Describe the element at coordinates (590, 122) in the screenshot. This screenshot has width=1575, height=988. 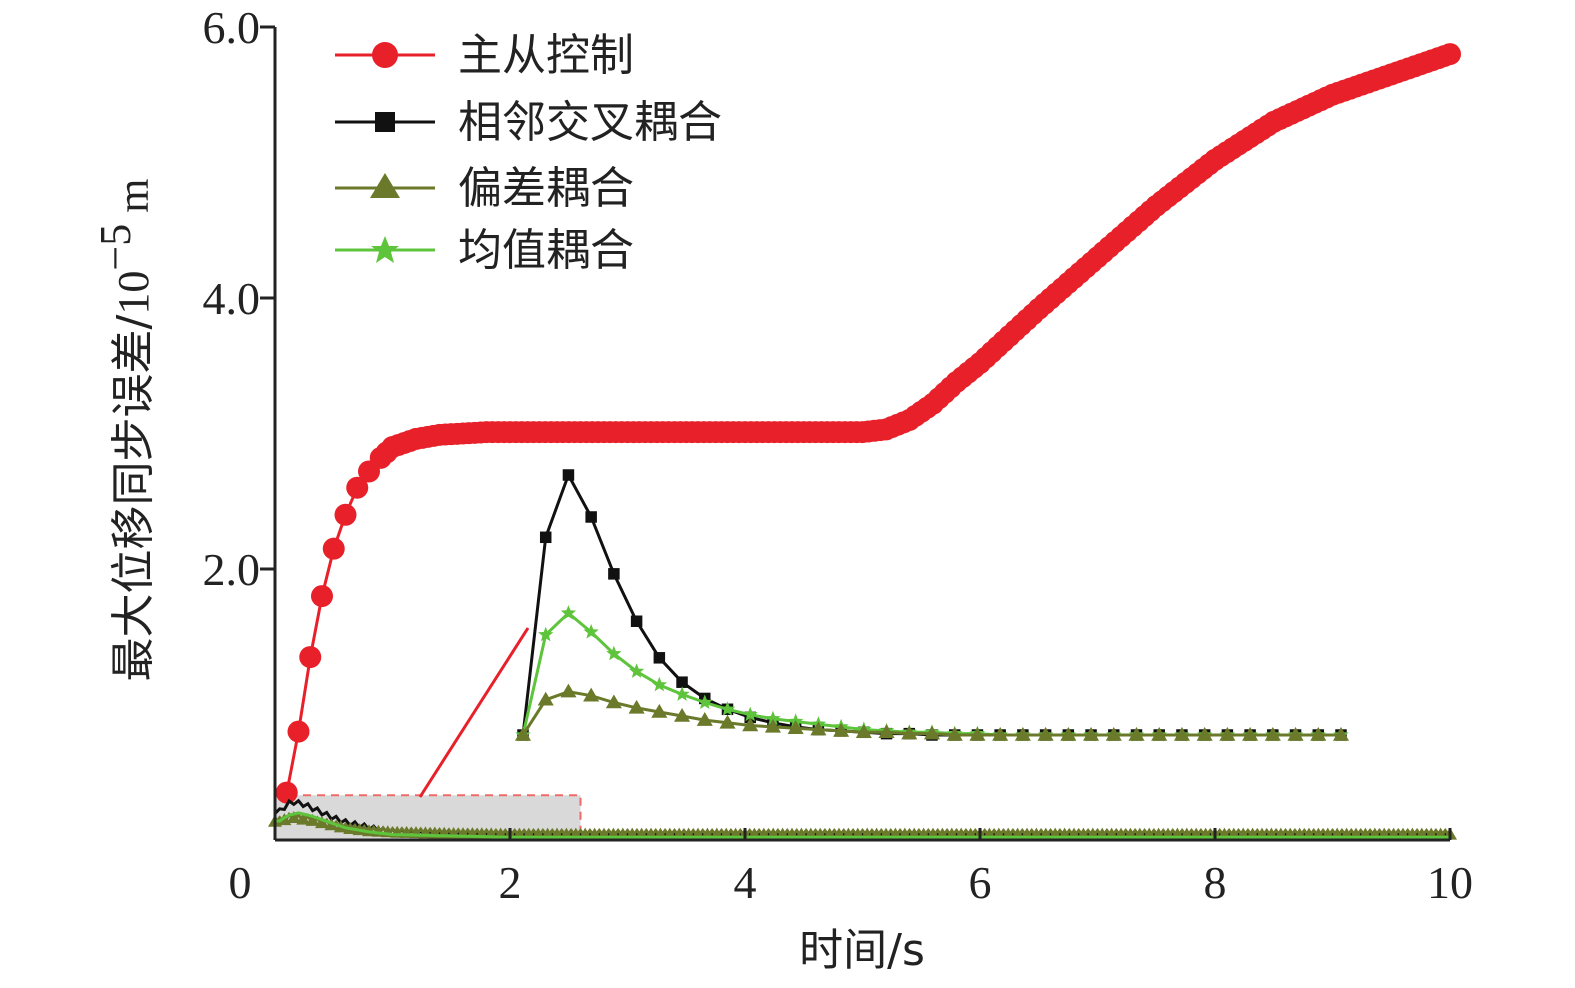
I see `legend-label-cross-coupling: 相邻交叉耦合` at that location.